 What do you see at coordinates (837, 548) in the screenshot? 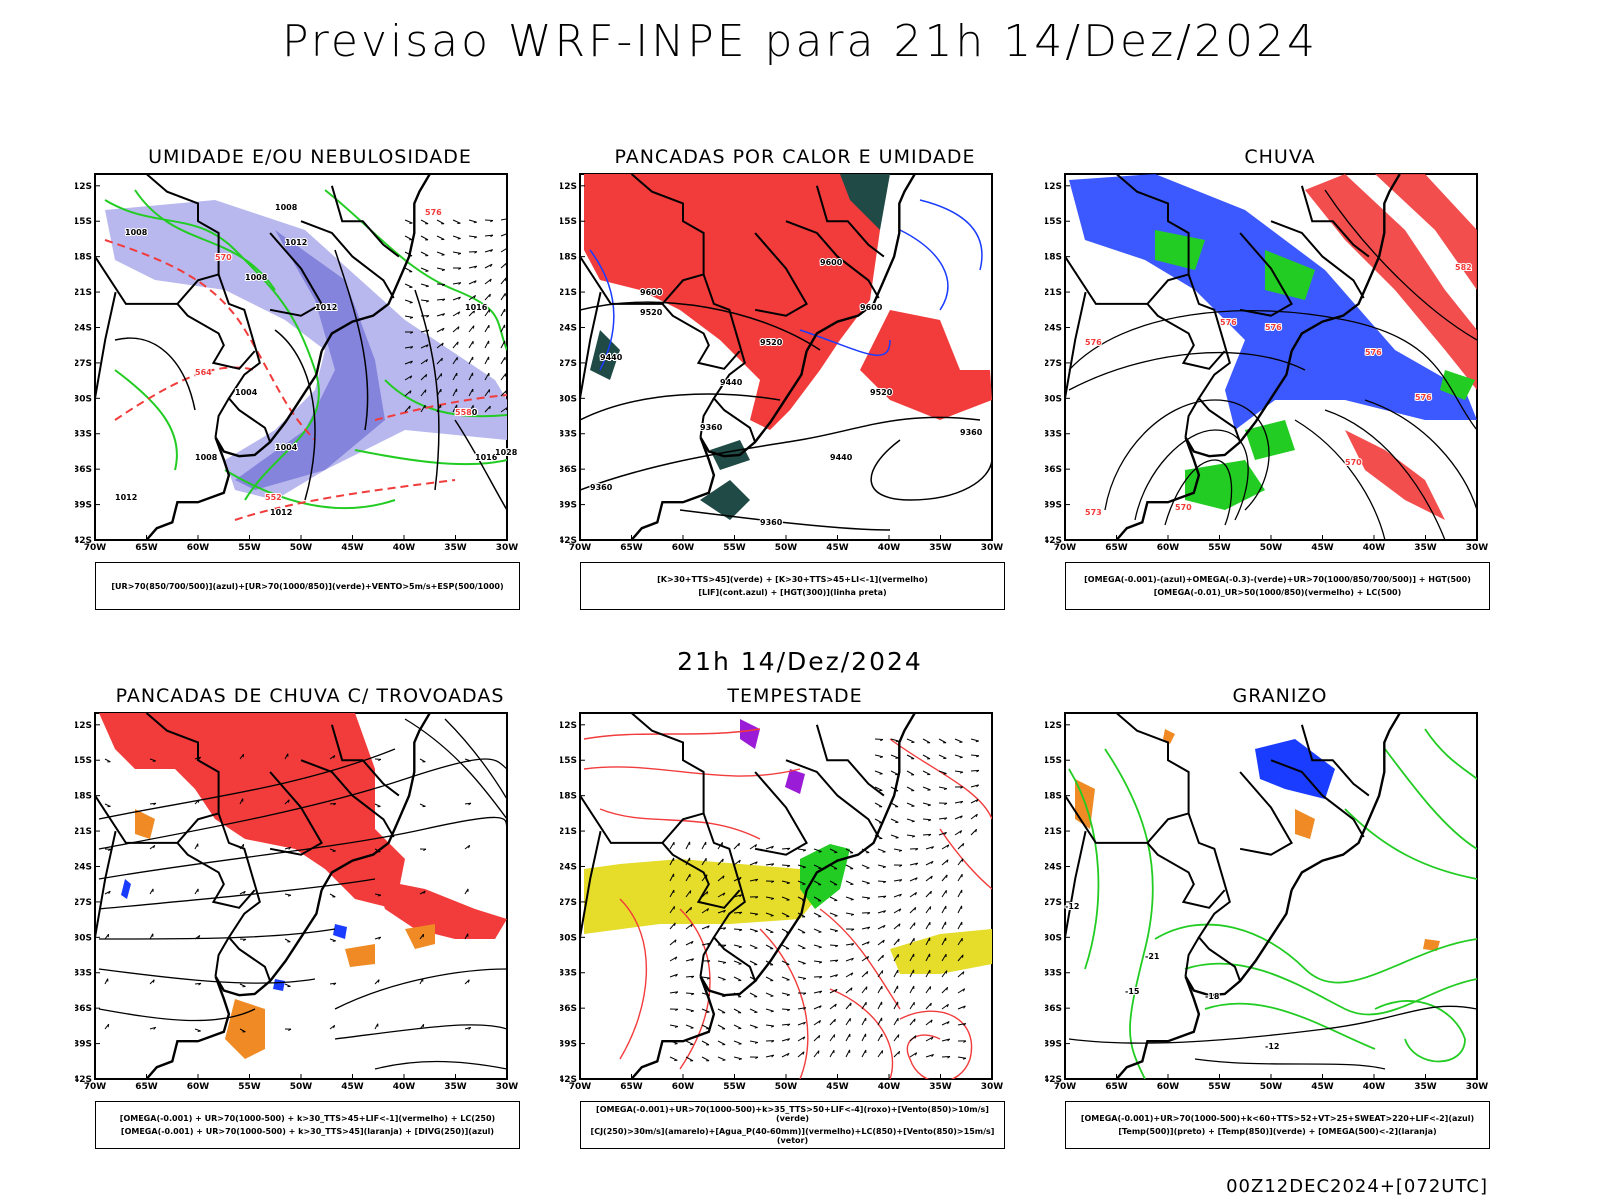
I see `lon-label: 45W` at bounding box center [837, 548].